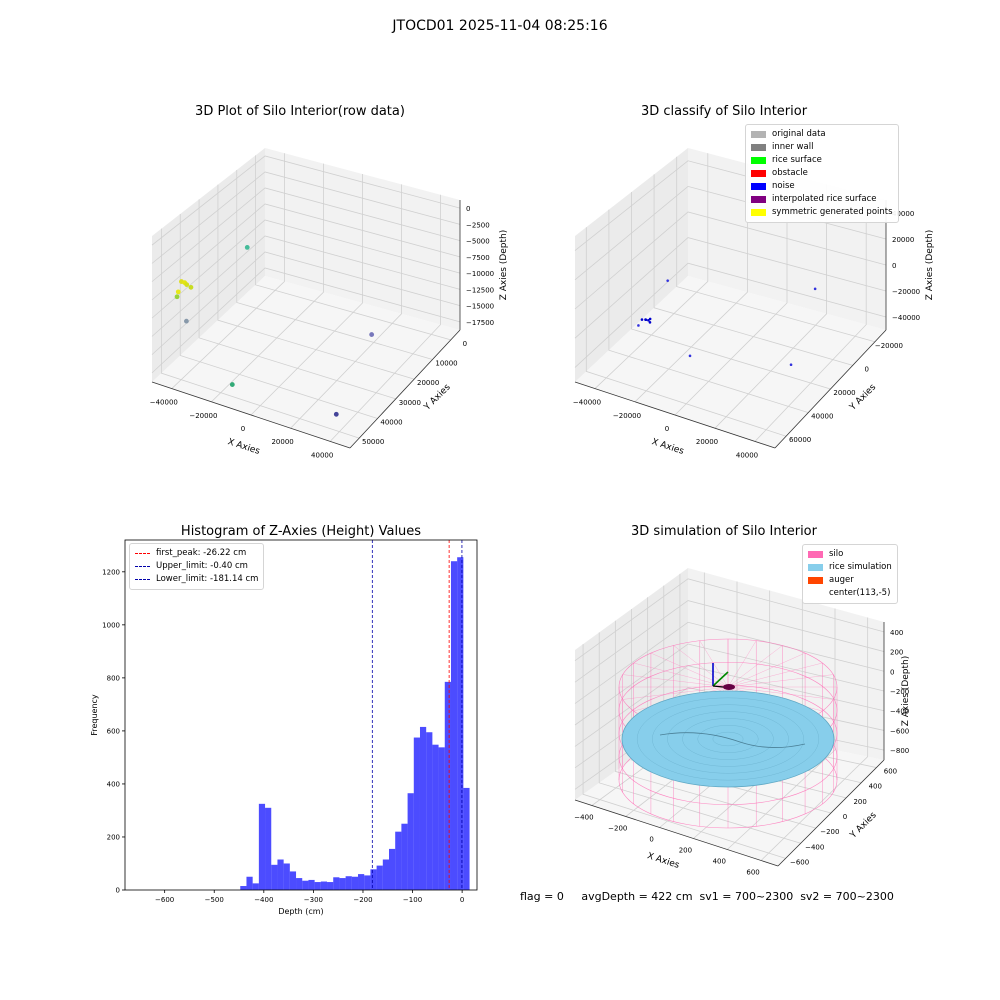 Image resolution: width=1000 pixels, height=1000 pixels. Describe the element at coordinates (410, 403) in the screenshot. I see `p1-y-tick-label: 30000` at that location.